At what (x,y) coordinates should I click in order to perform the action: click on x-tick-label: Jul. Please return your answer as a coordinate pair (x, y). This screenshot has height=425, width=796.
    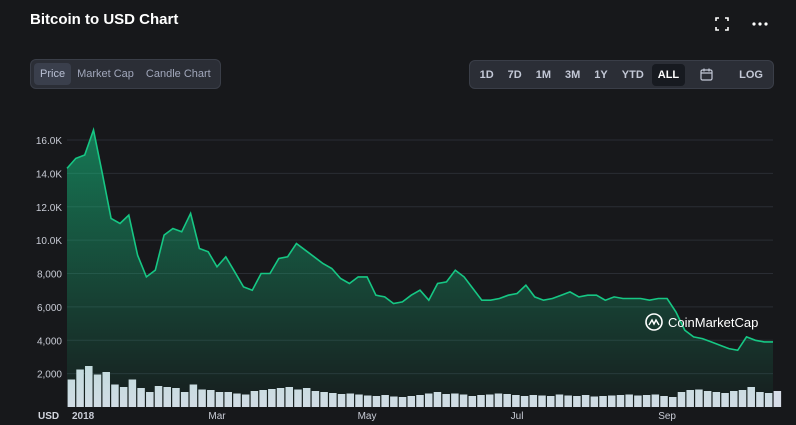
    Looking at the image, I should click on (517, 416).